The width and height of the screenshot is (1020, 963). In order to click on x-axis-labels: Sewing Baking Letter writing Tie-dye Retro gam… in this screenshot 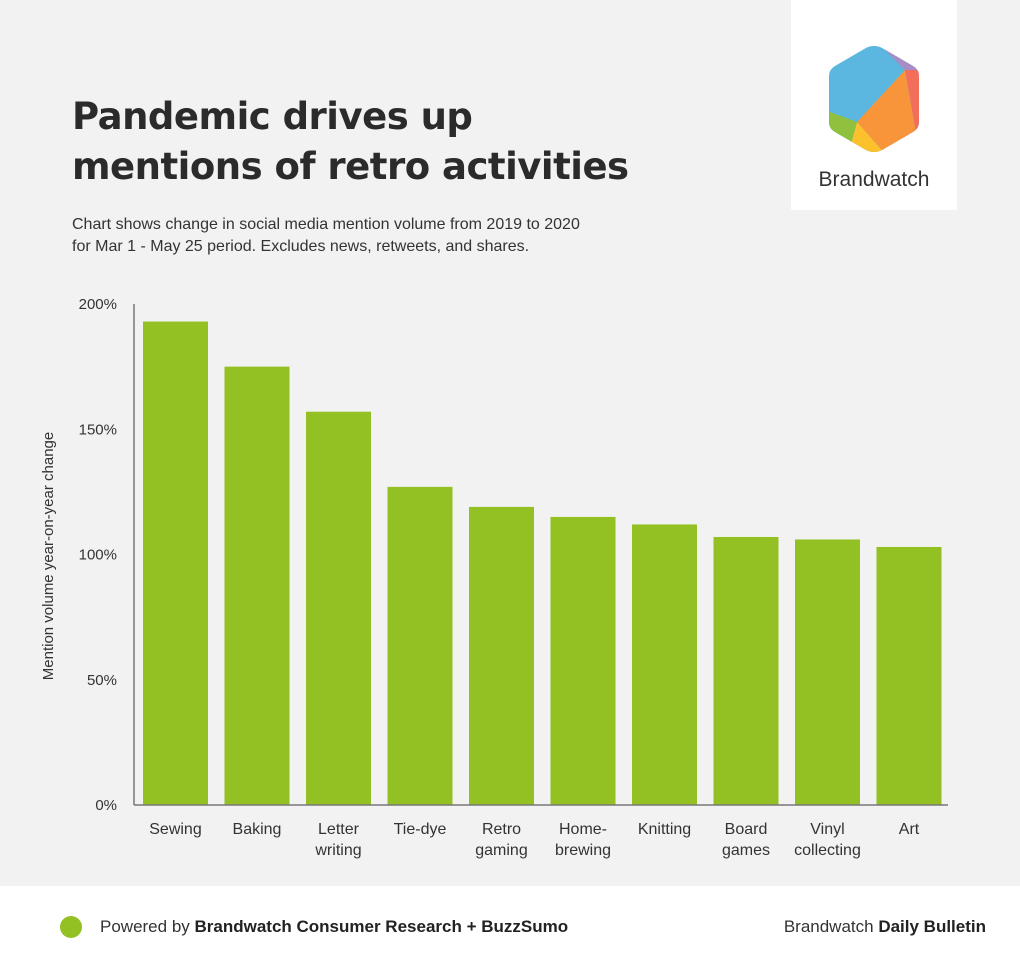, I will do `click(534, 840)`.